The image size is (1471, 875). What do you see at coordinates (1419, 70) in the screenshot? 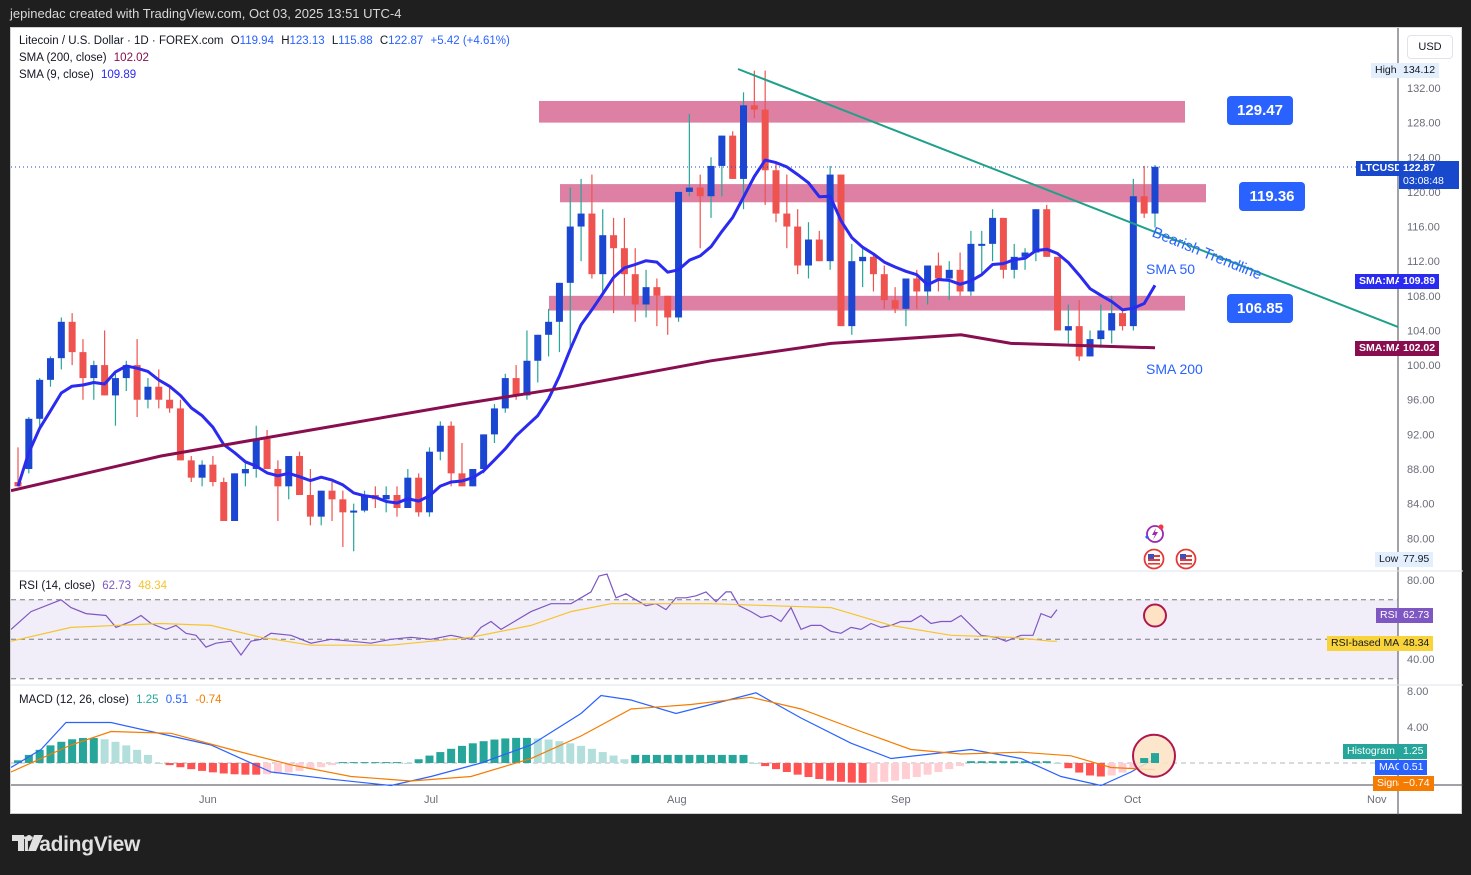
I see `high-value-tag: 134.12` at bounding box center [1419, 70].